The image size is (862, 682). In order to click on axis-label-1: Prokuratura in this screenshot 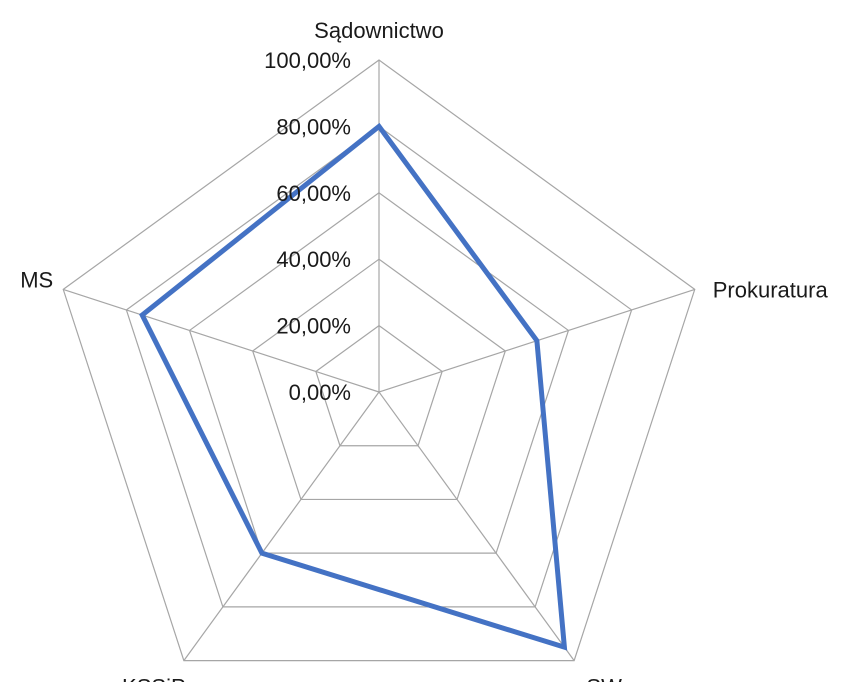, I will do `click(771, 289)`.